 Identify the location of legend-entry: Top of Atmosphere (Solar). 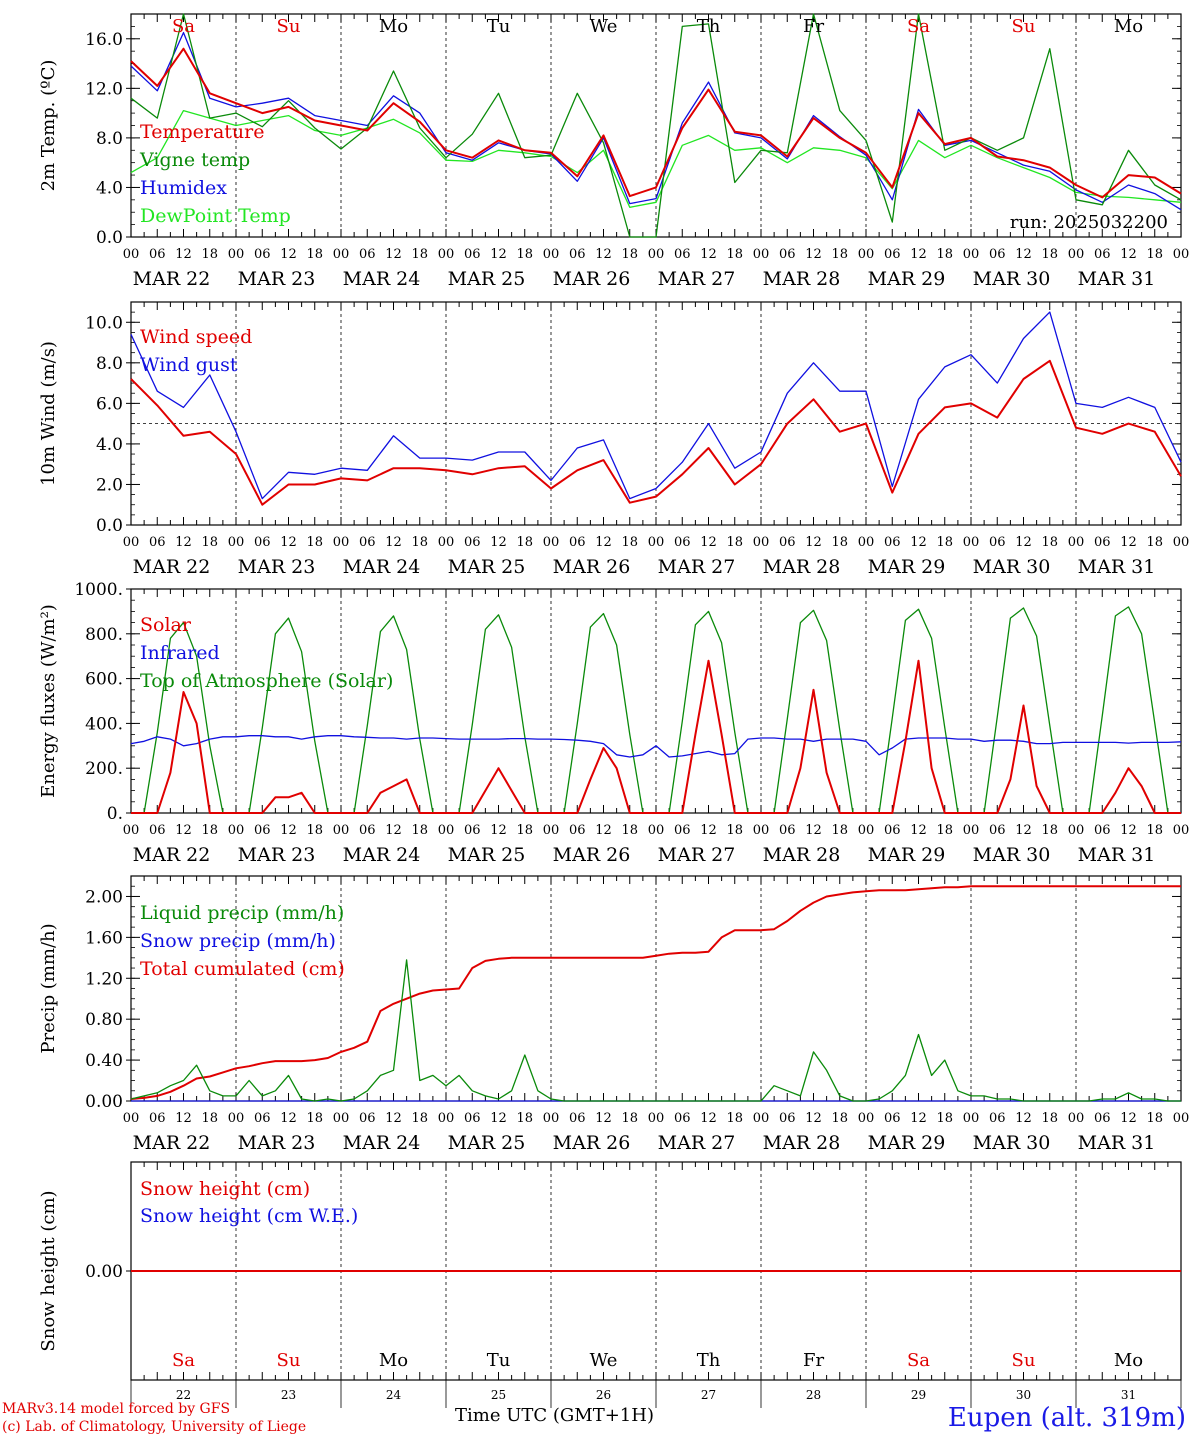
(266, 681).